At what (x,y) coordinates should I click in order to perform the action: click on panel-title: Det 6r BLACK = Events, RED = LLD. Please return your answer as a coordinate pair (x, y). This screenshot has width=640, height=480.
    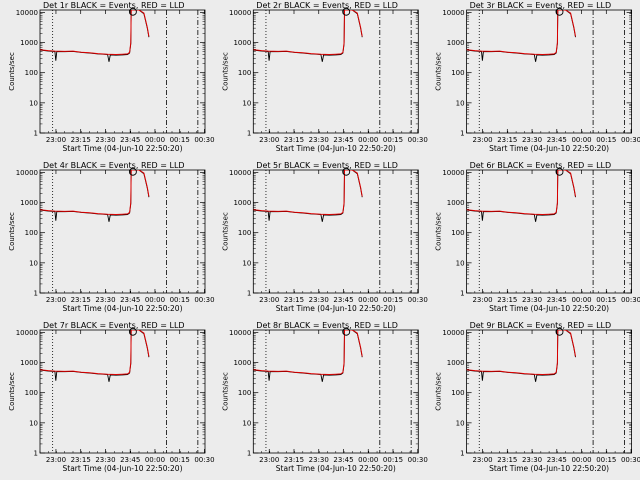
    Looking at the image, I should click on (541, 165).